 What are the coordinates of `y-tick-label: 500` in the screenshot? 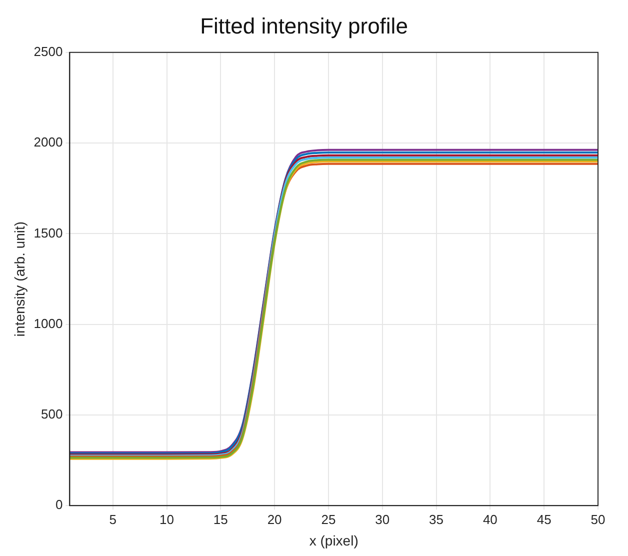 It's located at (52, 414).